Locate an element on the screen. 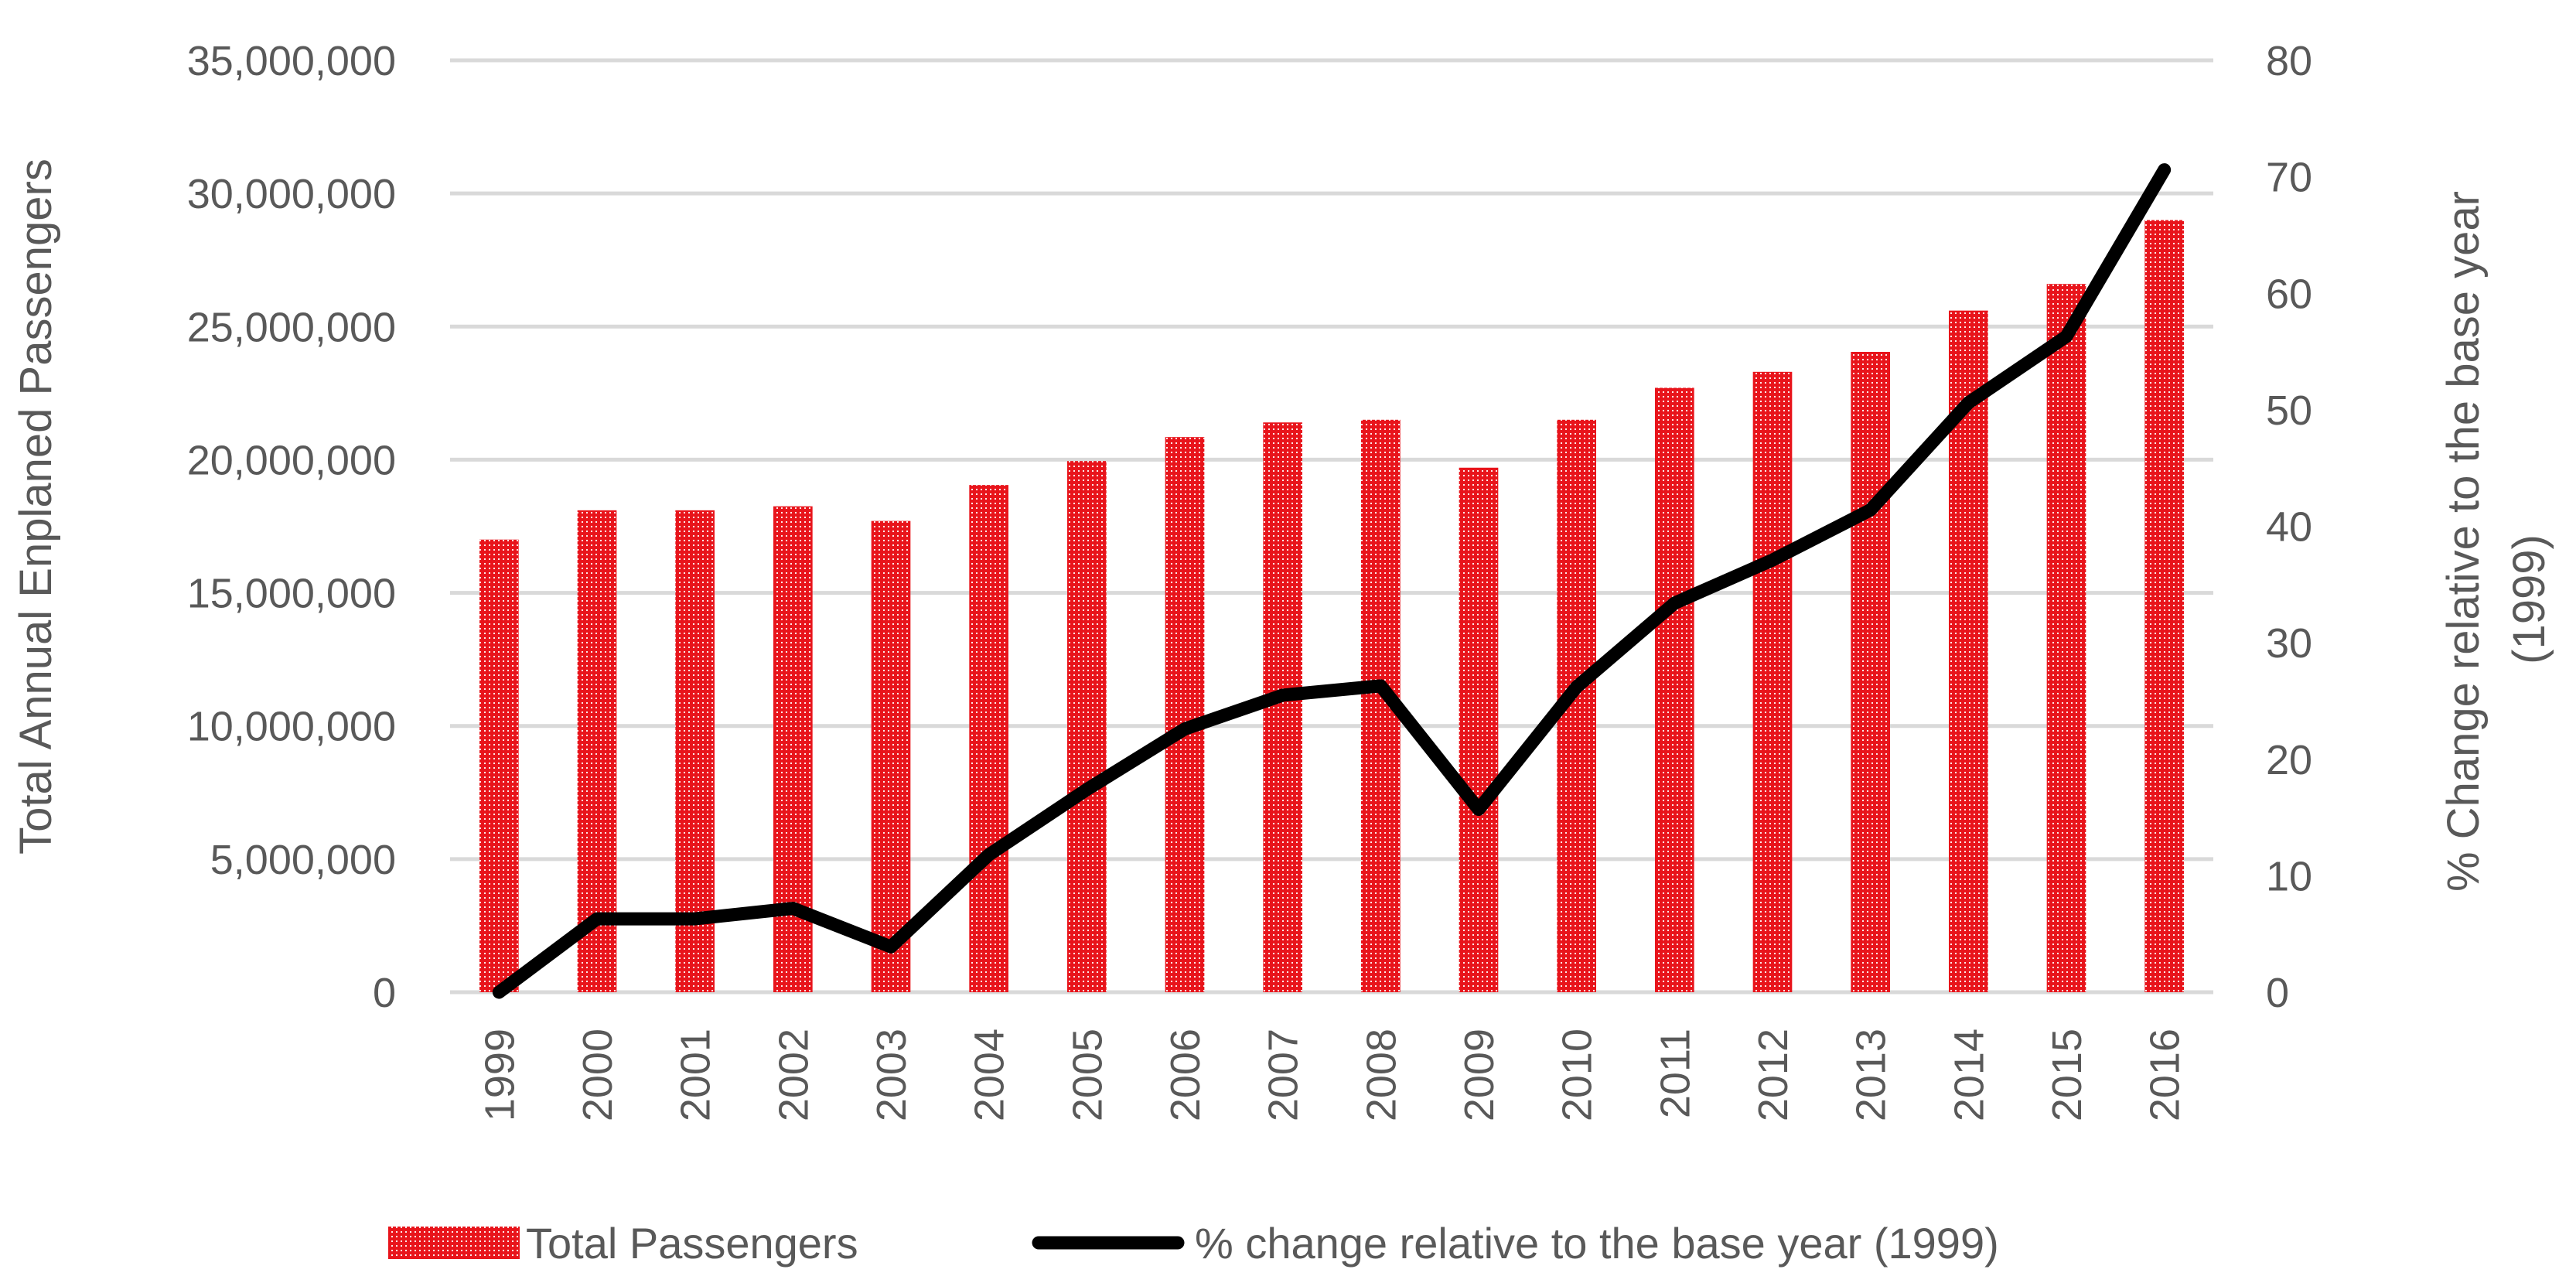  x-tick-label: 2015 is located at coordinates (2067, 1075).